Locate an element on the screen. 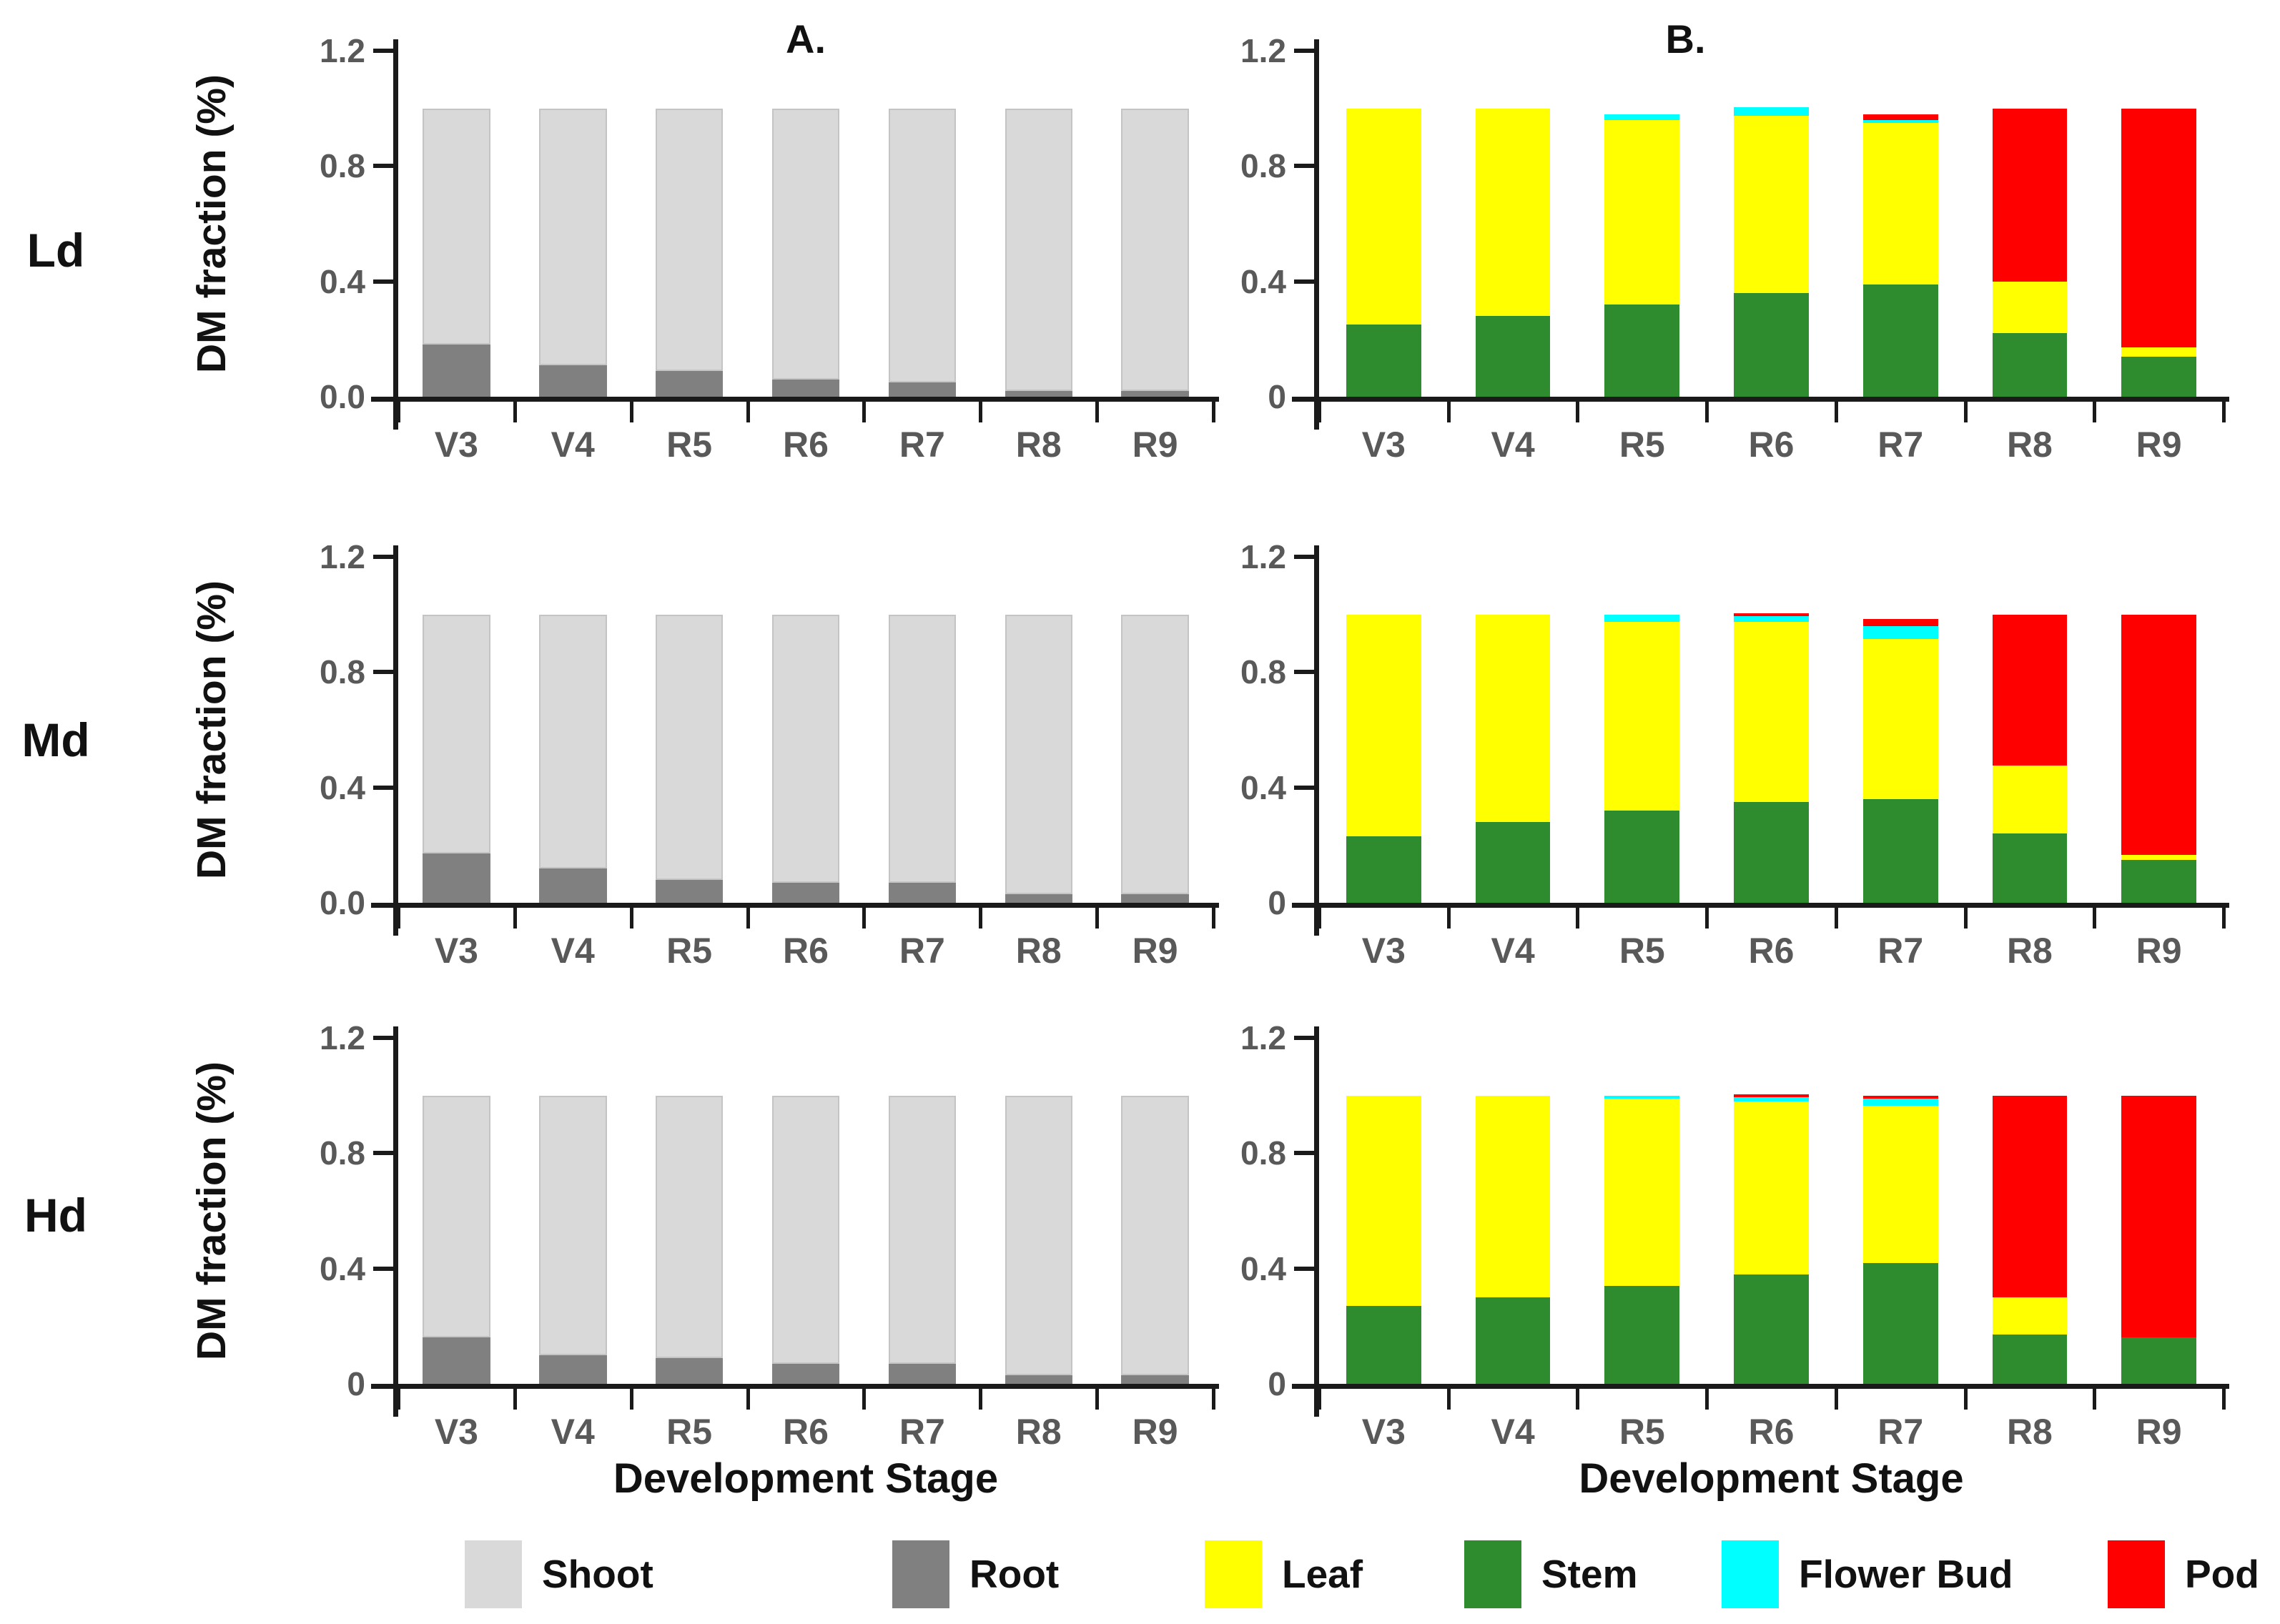  y-tick-label: 0.0 is located at coordinates (342, 397).